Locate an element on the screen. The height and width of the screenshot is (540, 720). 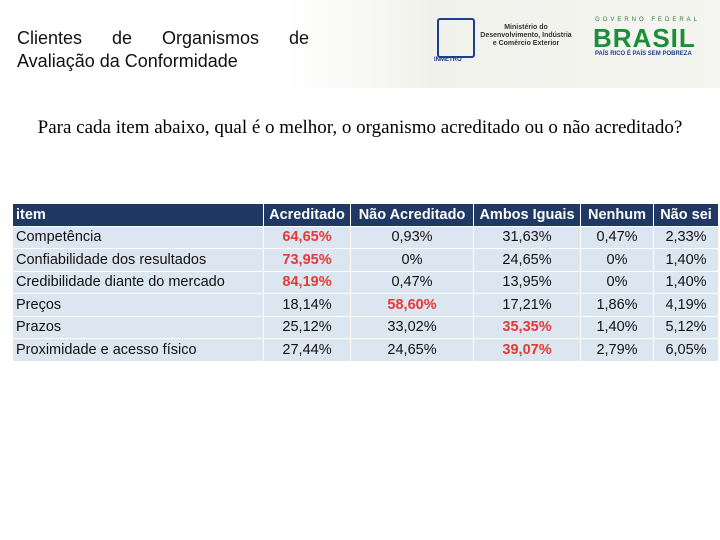
cell: 18,14% is located at coordinates (307, 305).